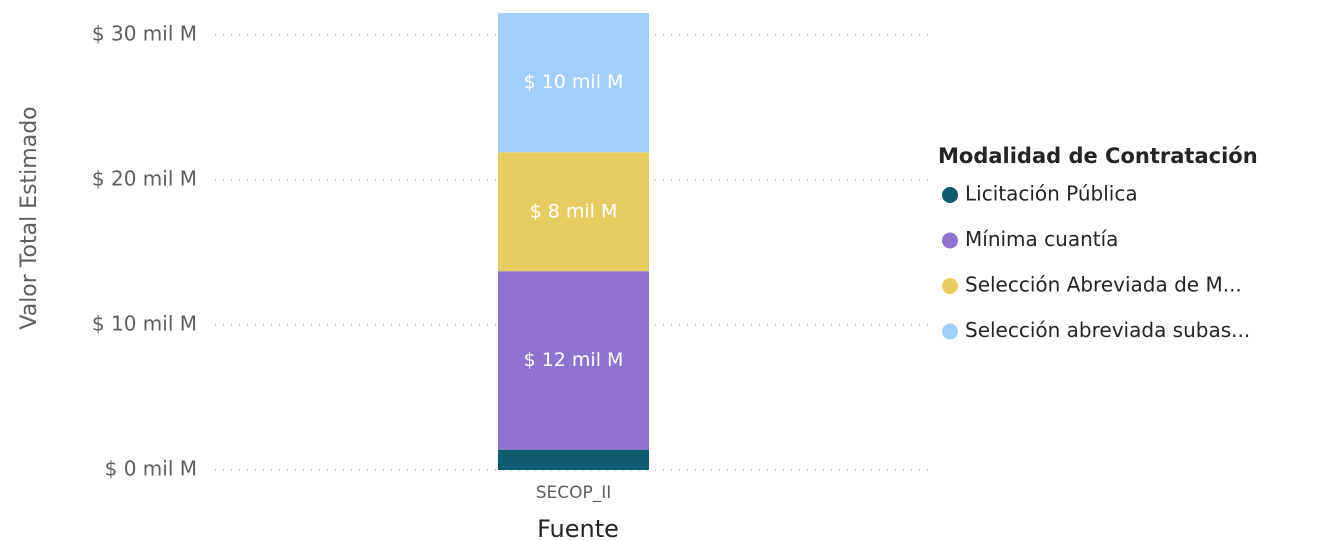 The image size is (1323, 541). I want to click on y-axis-title: Valor Total Estimado, so click(29, 217).